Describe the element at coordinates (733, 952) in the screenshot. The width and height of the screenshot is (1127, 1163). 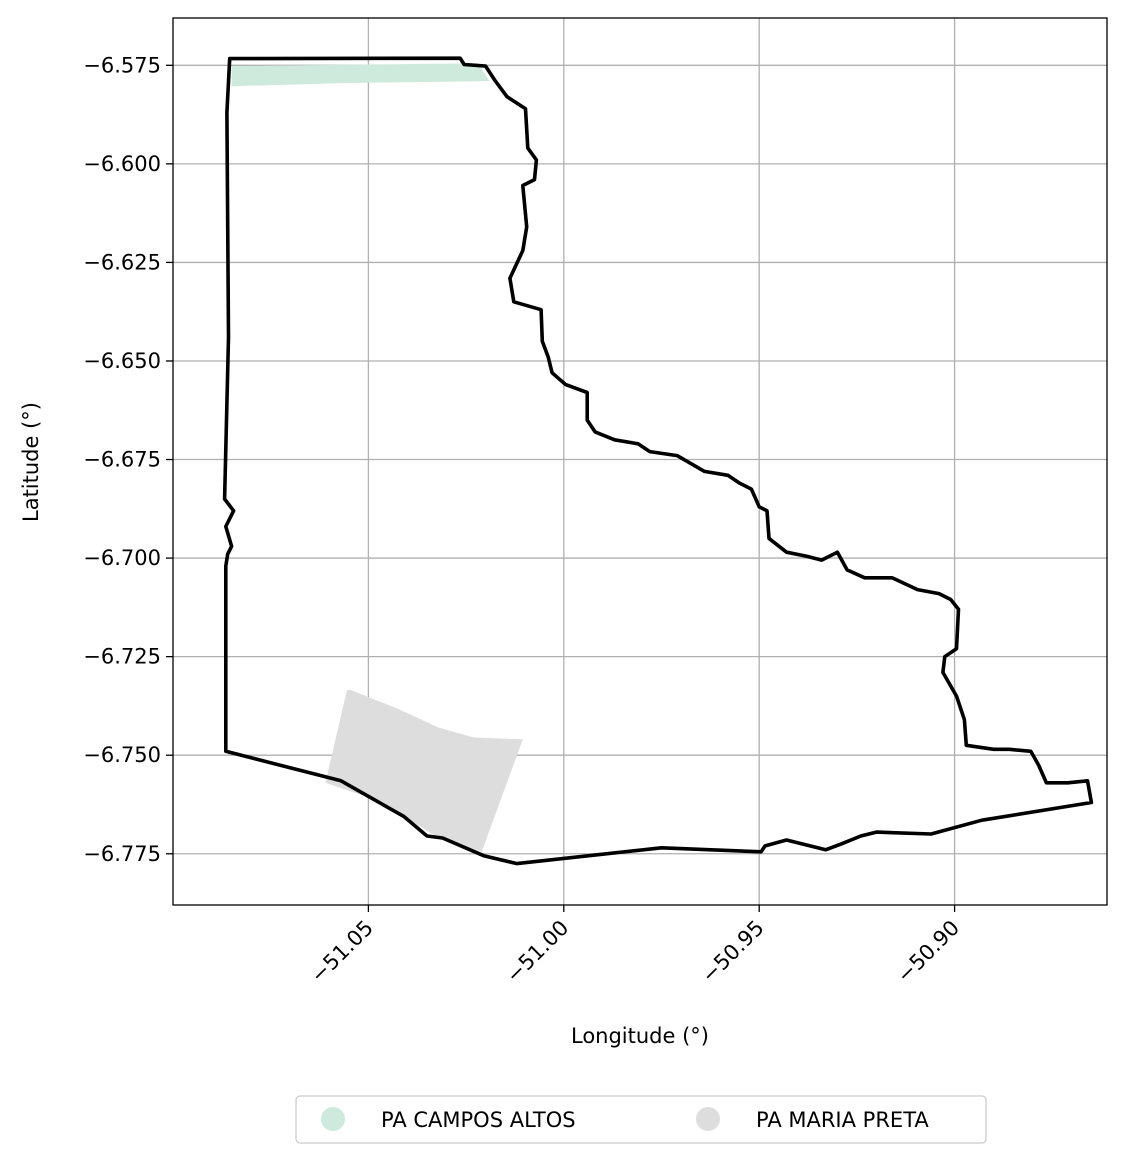
I see `x-tick-label-2: −50.95` at that location.